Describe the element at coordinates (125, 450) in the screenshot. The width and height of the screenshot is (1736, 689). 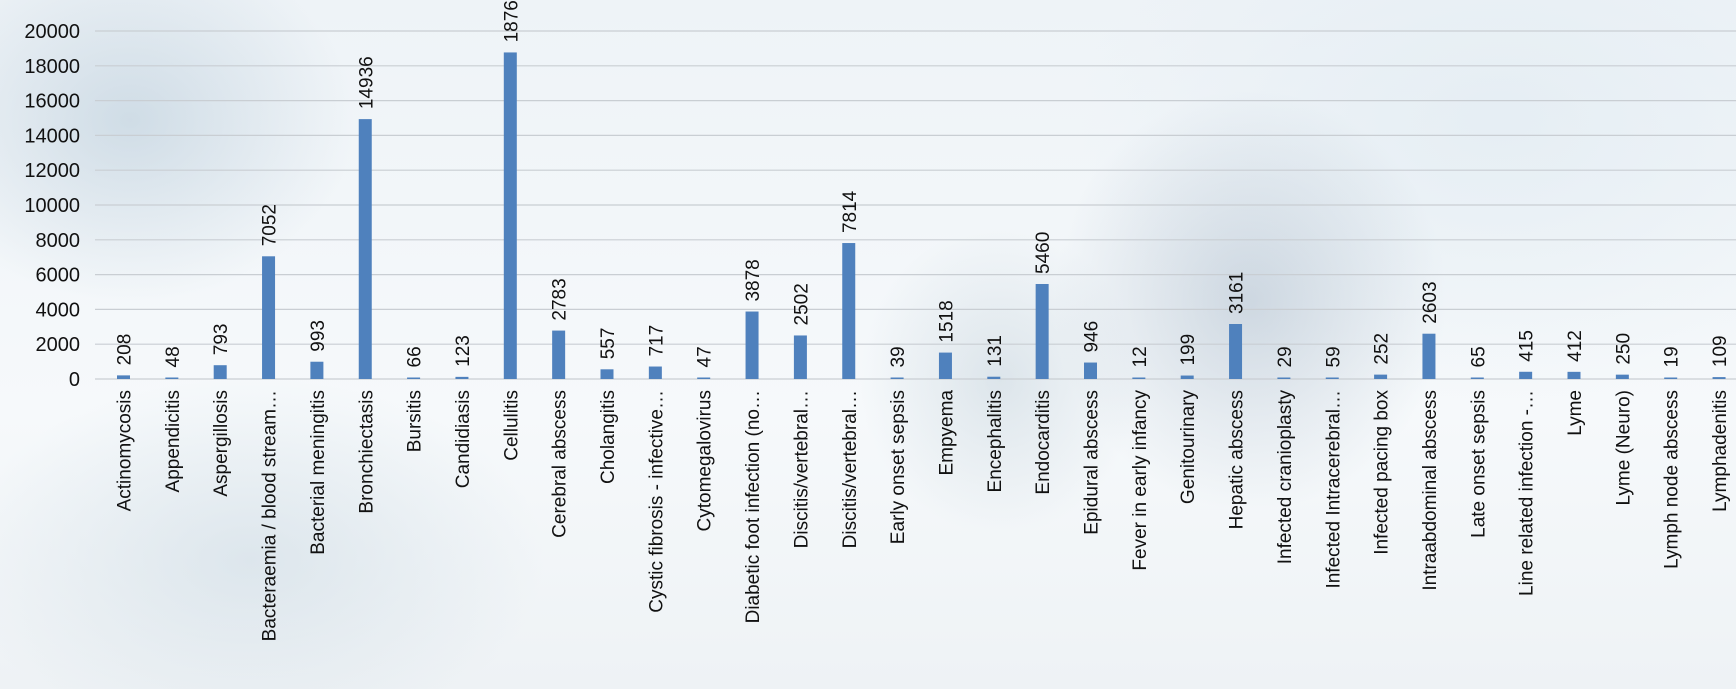
I see `category-label: Actinomycosis` at that location.